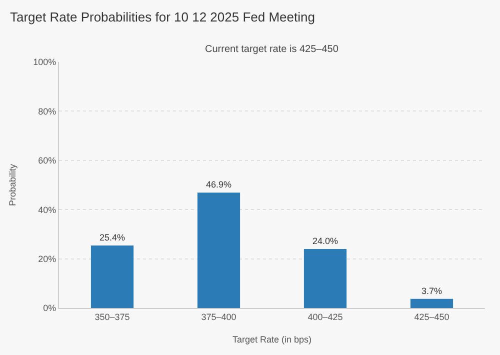  I want to click on x-tick-label: 350–375, so click(112, 317).